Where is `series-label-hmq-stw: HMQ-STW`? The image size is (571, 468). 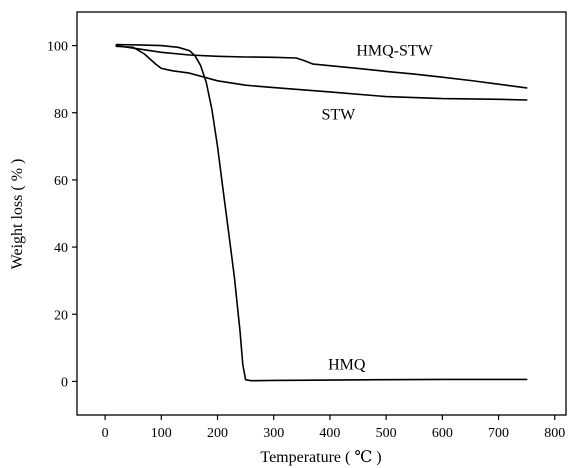
series-label-hmq-stw: HMQ-STW is located at coordinates (394, 51).